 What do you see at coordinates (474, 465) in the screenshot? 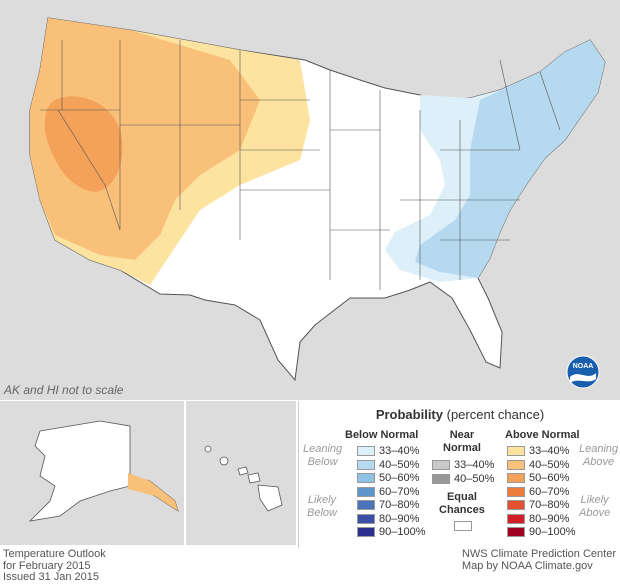
I see `near-normal-label: 33–40%` at bounding box center [474, 465].